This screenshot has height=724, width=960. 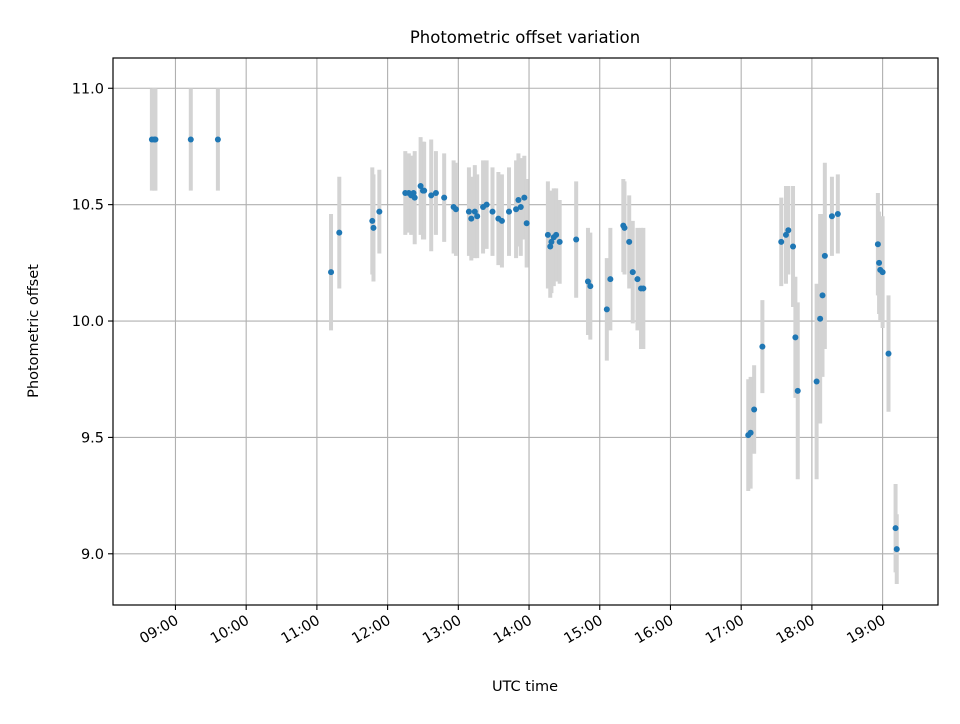 I want to click on y-axis-label: Photometric offset, so click(x=34, y=331).